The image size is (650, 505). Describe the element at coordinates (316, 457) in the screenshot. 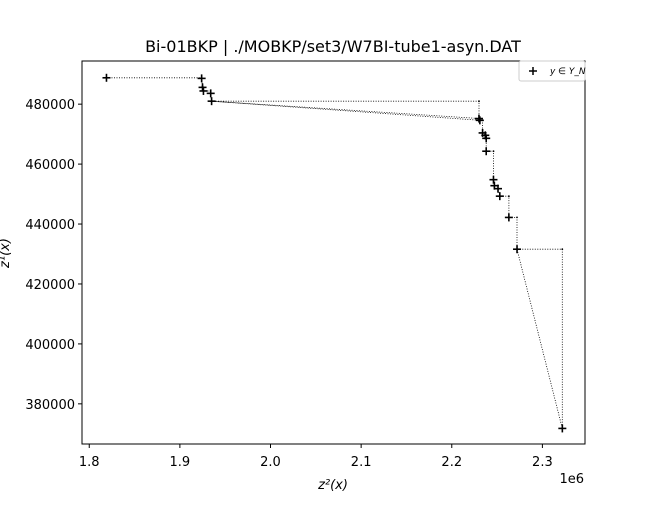

I see `x-axis: 1.8 1.9 2.0 2.1 2.2 2.3` at that location.